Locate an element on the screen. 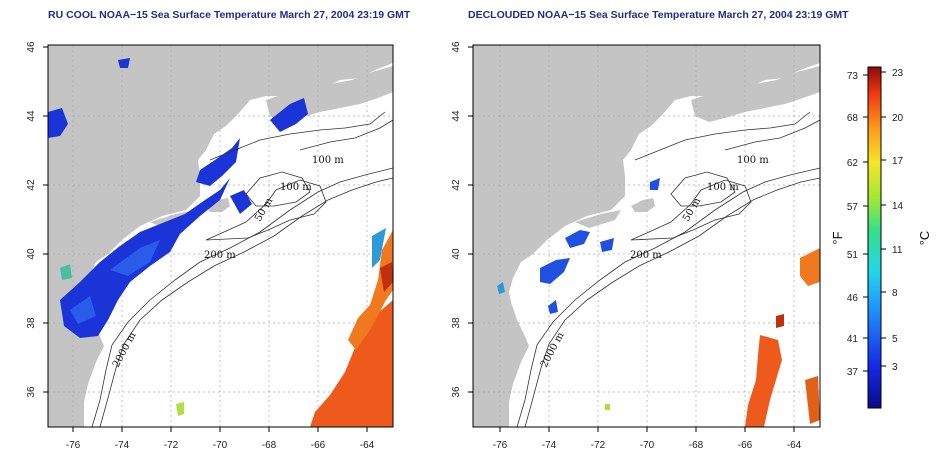  right-long-island is located at coordinates (598, 219).